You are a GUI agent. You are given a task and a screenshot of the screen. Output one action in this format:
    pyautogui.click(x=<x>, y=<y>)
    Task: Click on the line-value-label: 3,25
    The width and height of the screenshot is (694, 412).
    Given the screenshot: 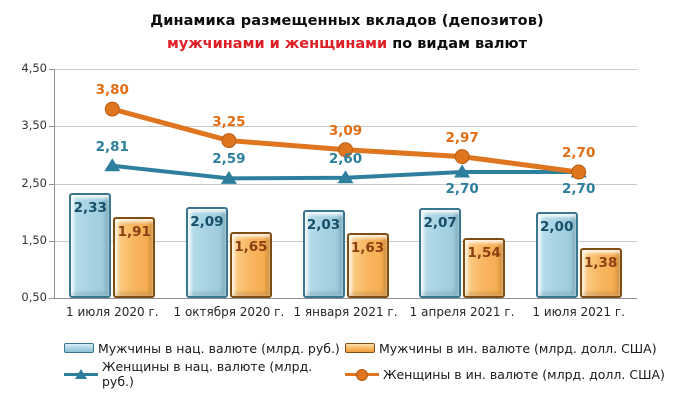 What is the action you would take?
    pyautogui.click(x=229, y=121)
    